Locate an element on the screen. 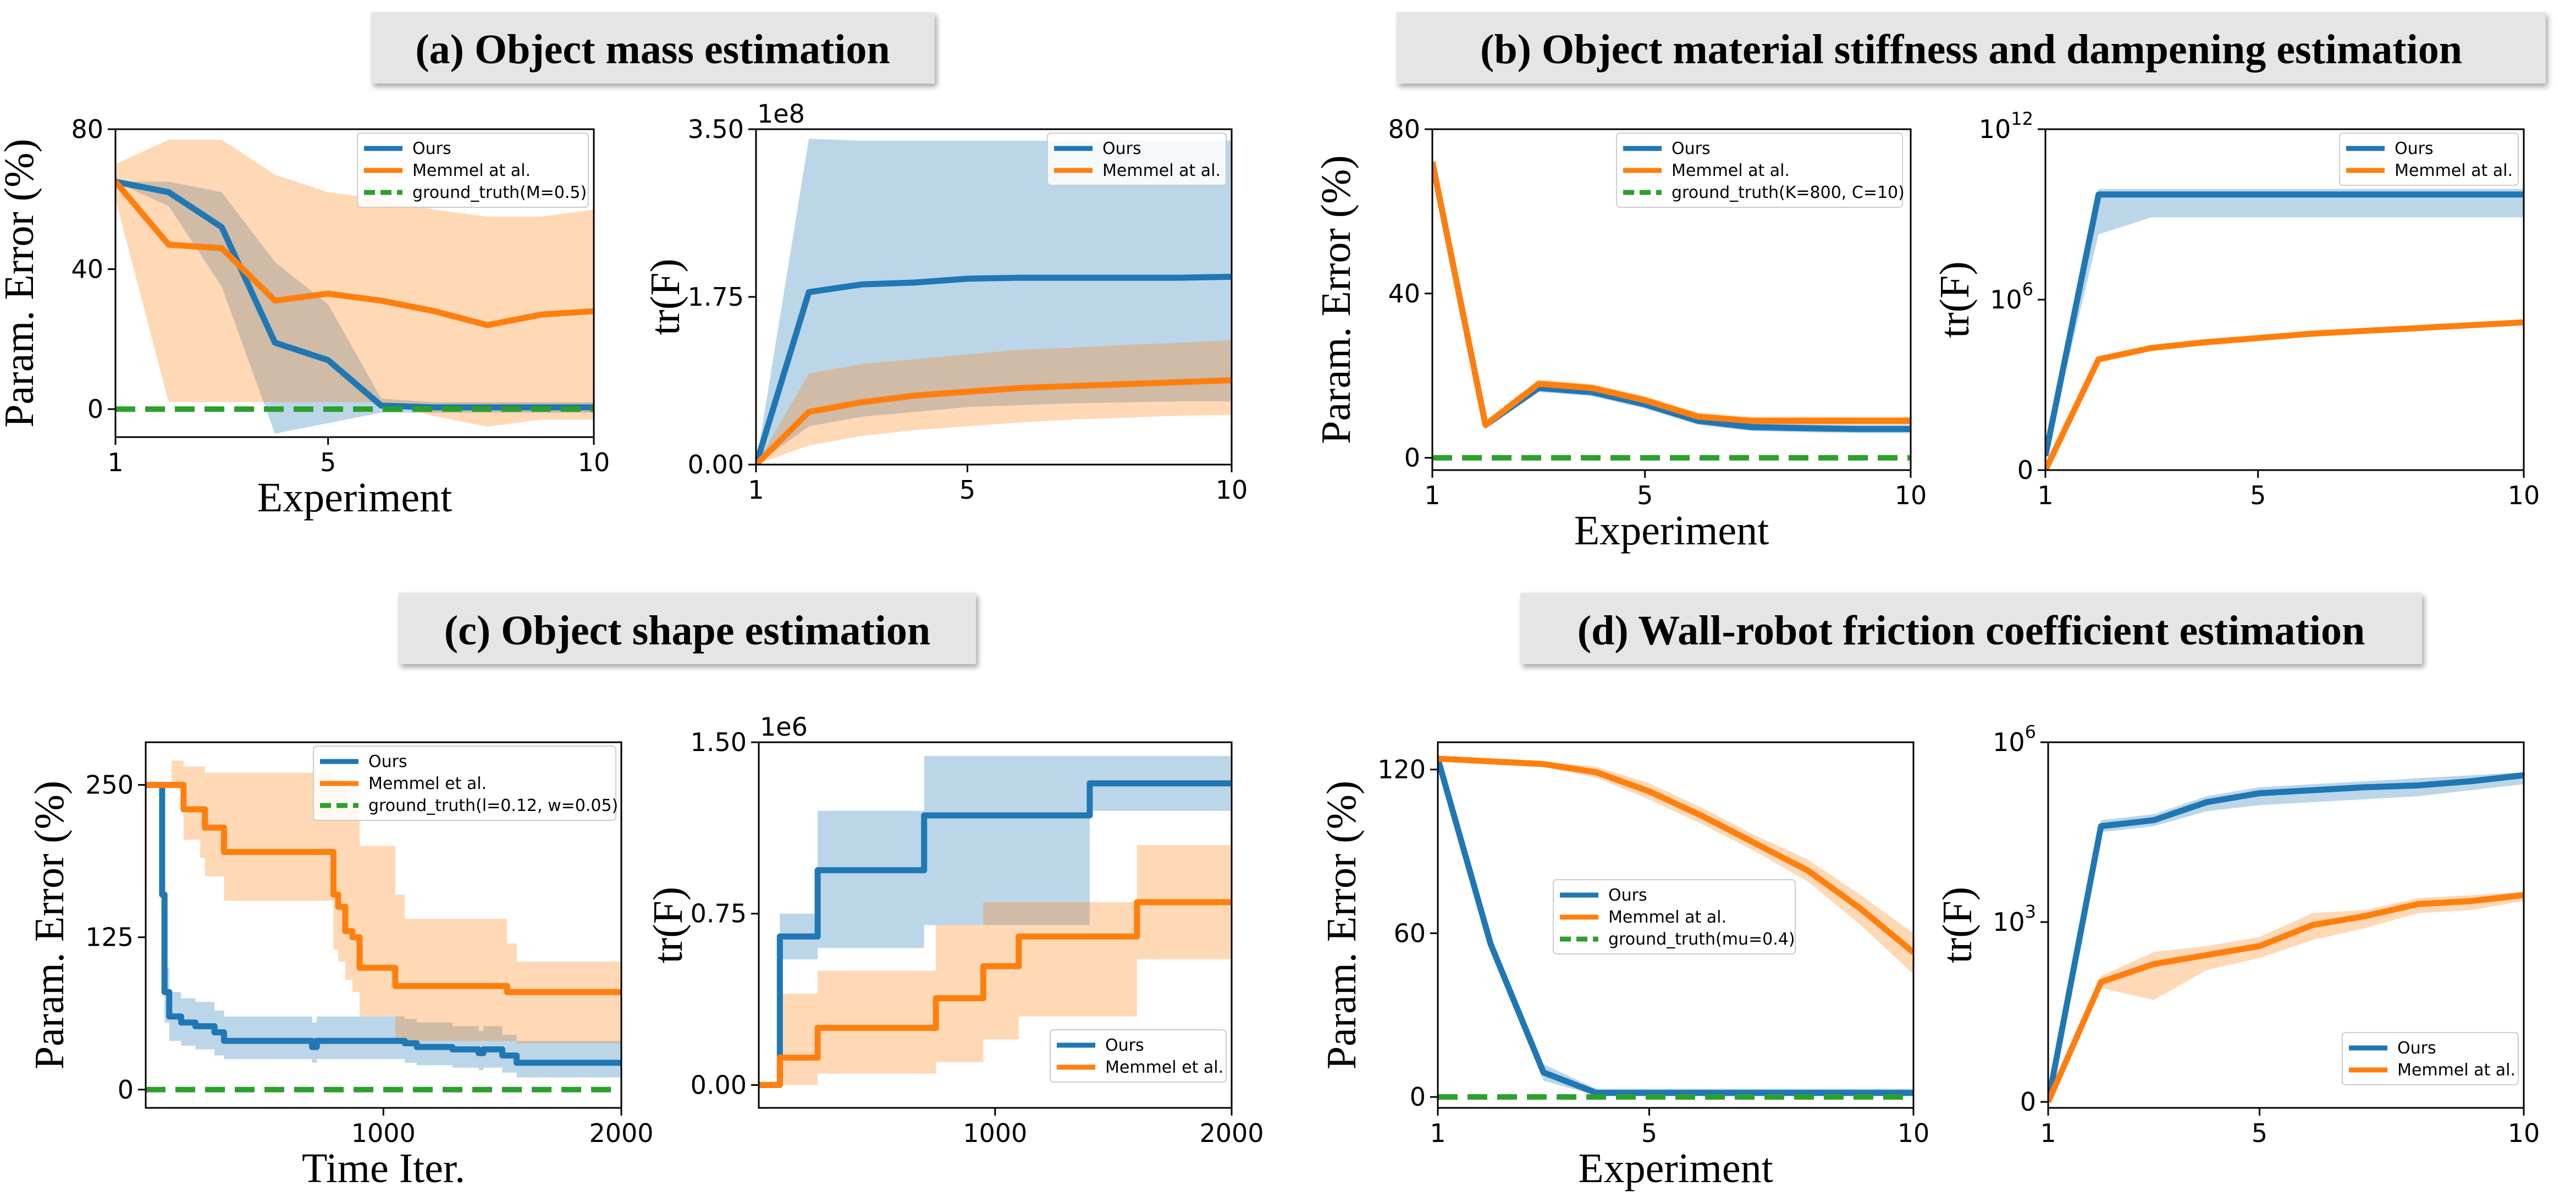 This screenshot has height=1203, width=2576. y-tick-label: 120 is located at coordinates (1401, 770).